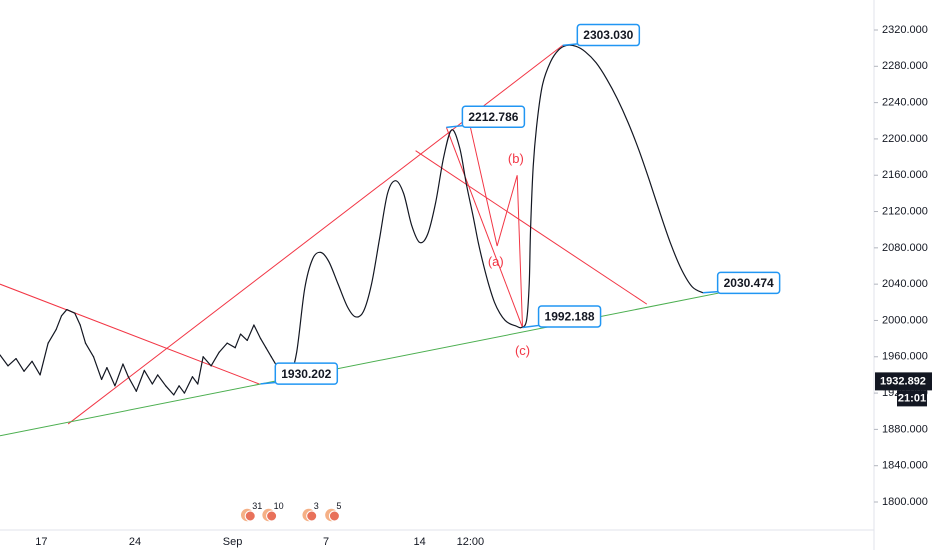 The width and height of the screenshot is (932, 550). I want to click on event-marker: 10, so click(272, 512).